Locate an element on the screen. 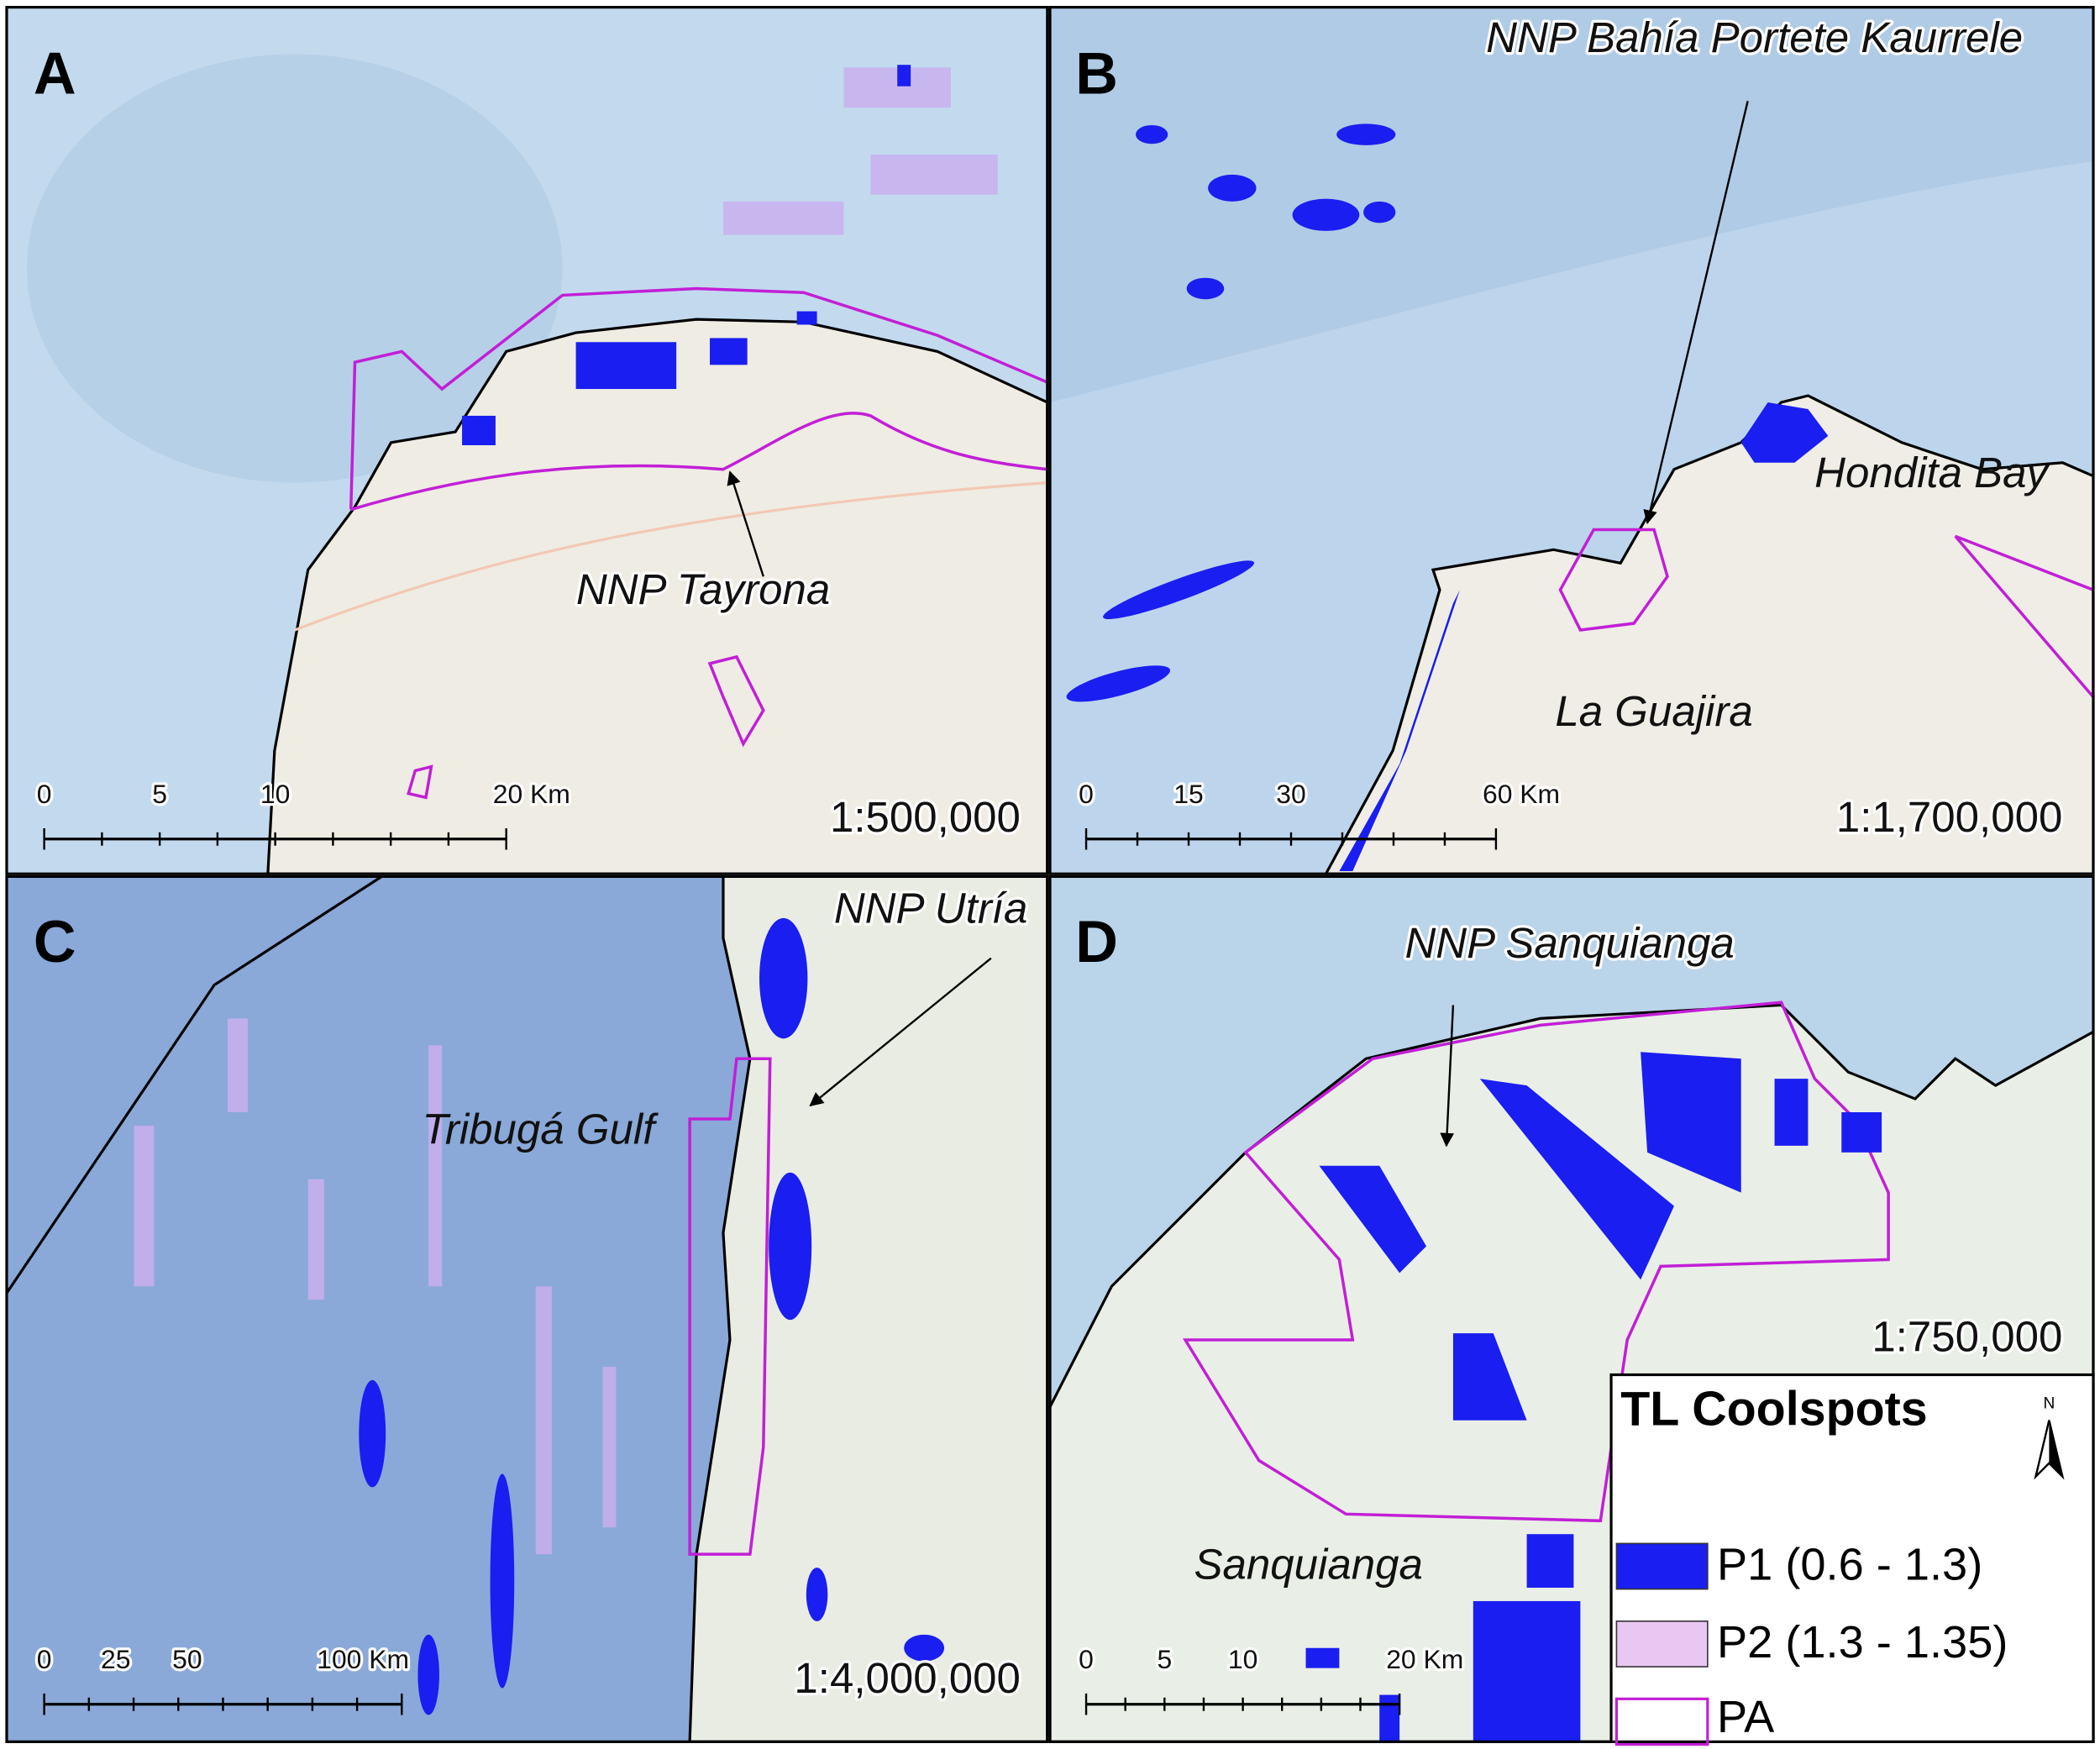  map-scale: 1:4,000,000 is located at coordinates (907, 1678).